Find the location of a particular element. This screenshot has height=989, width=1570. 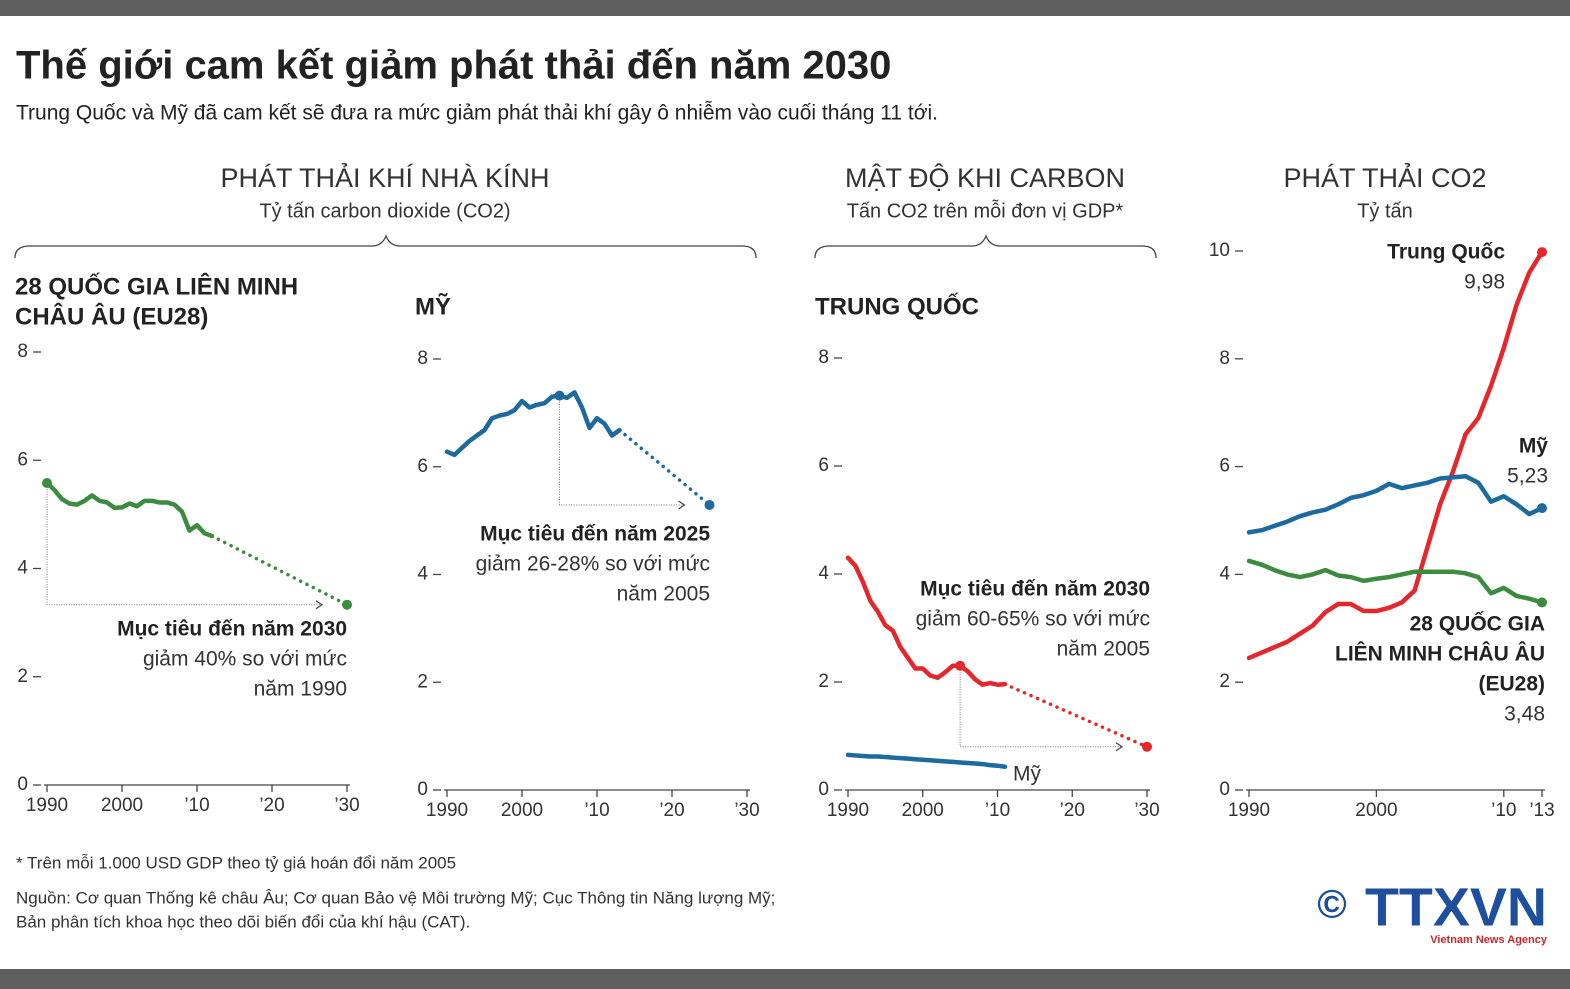

annotation-text: năm 1990 is located at coordinates (300, 689).